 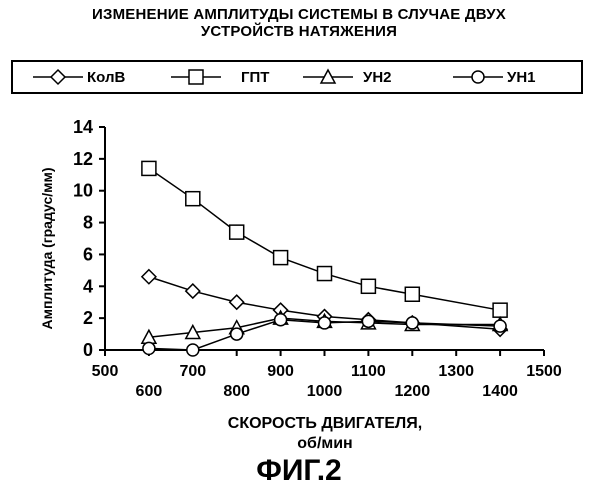 I want to click on y-tick-label: 10, so click(x=83, y=191).